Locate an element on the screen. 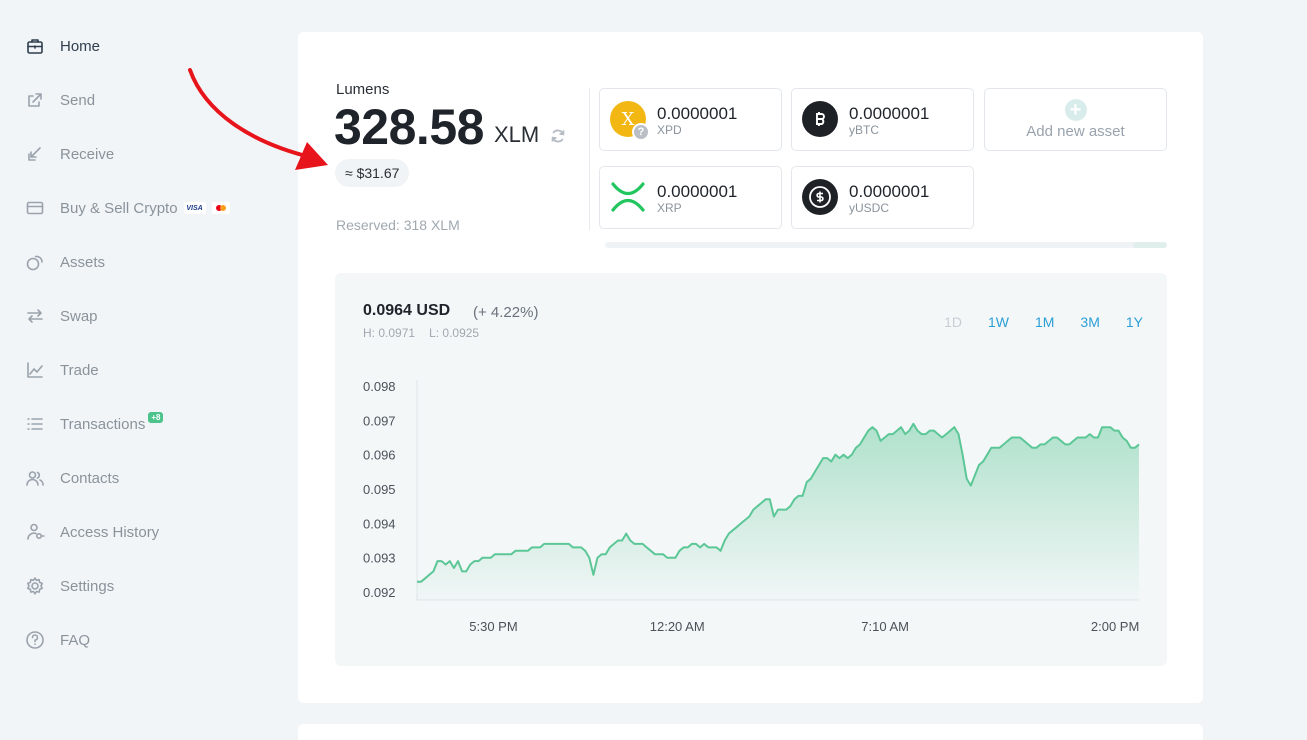  transactions-count-badge: +8 is located at coordinates (156, 417).